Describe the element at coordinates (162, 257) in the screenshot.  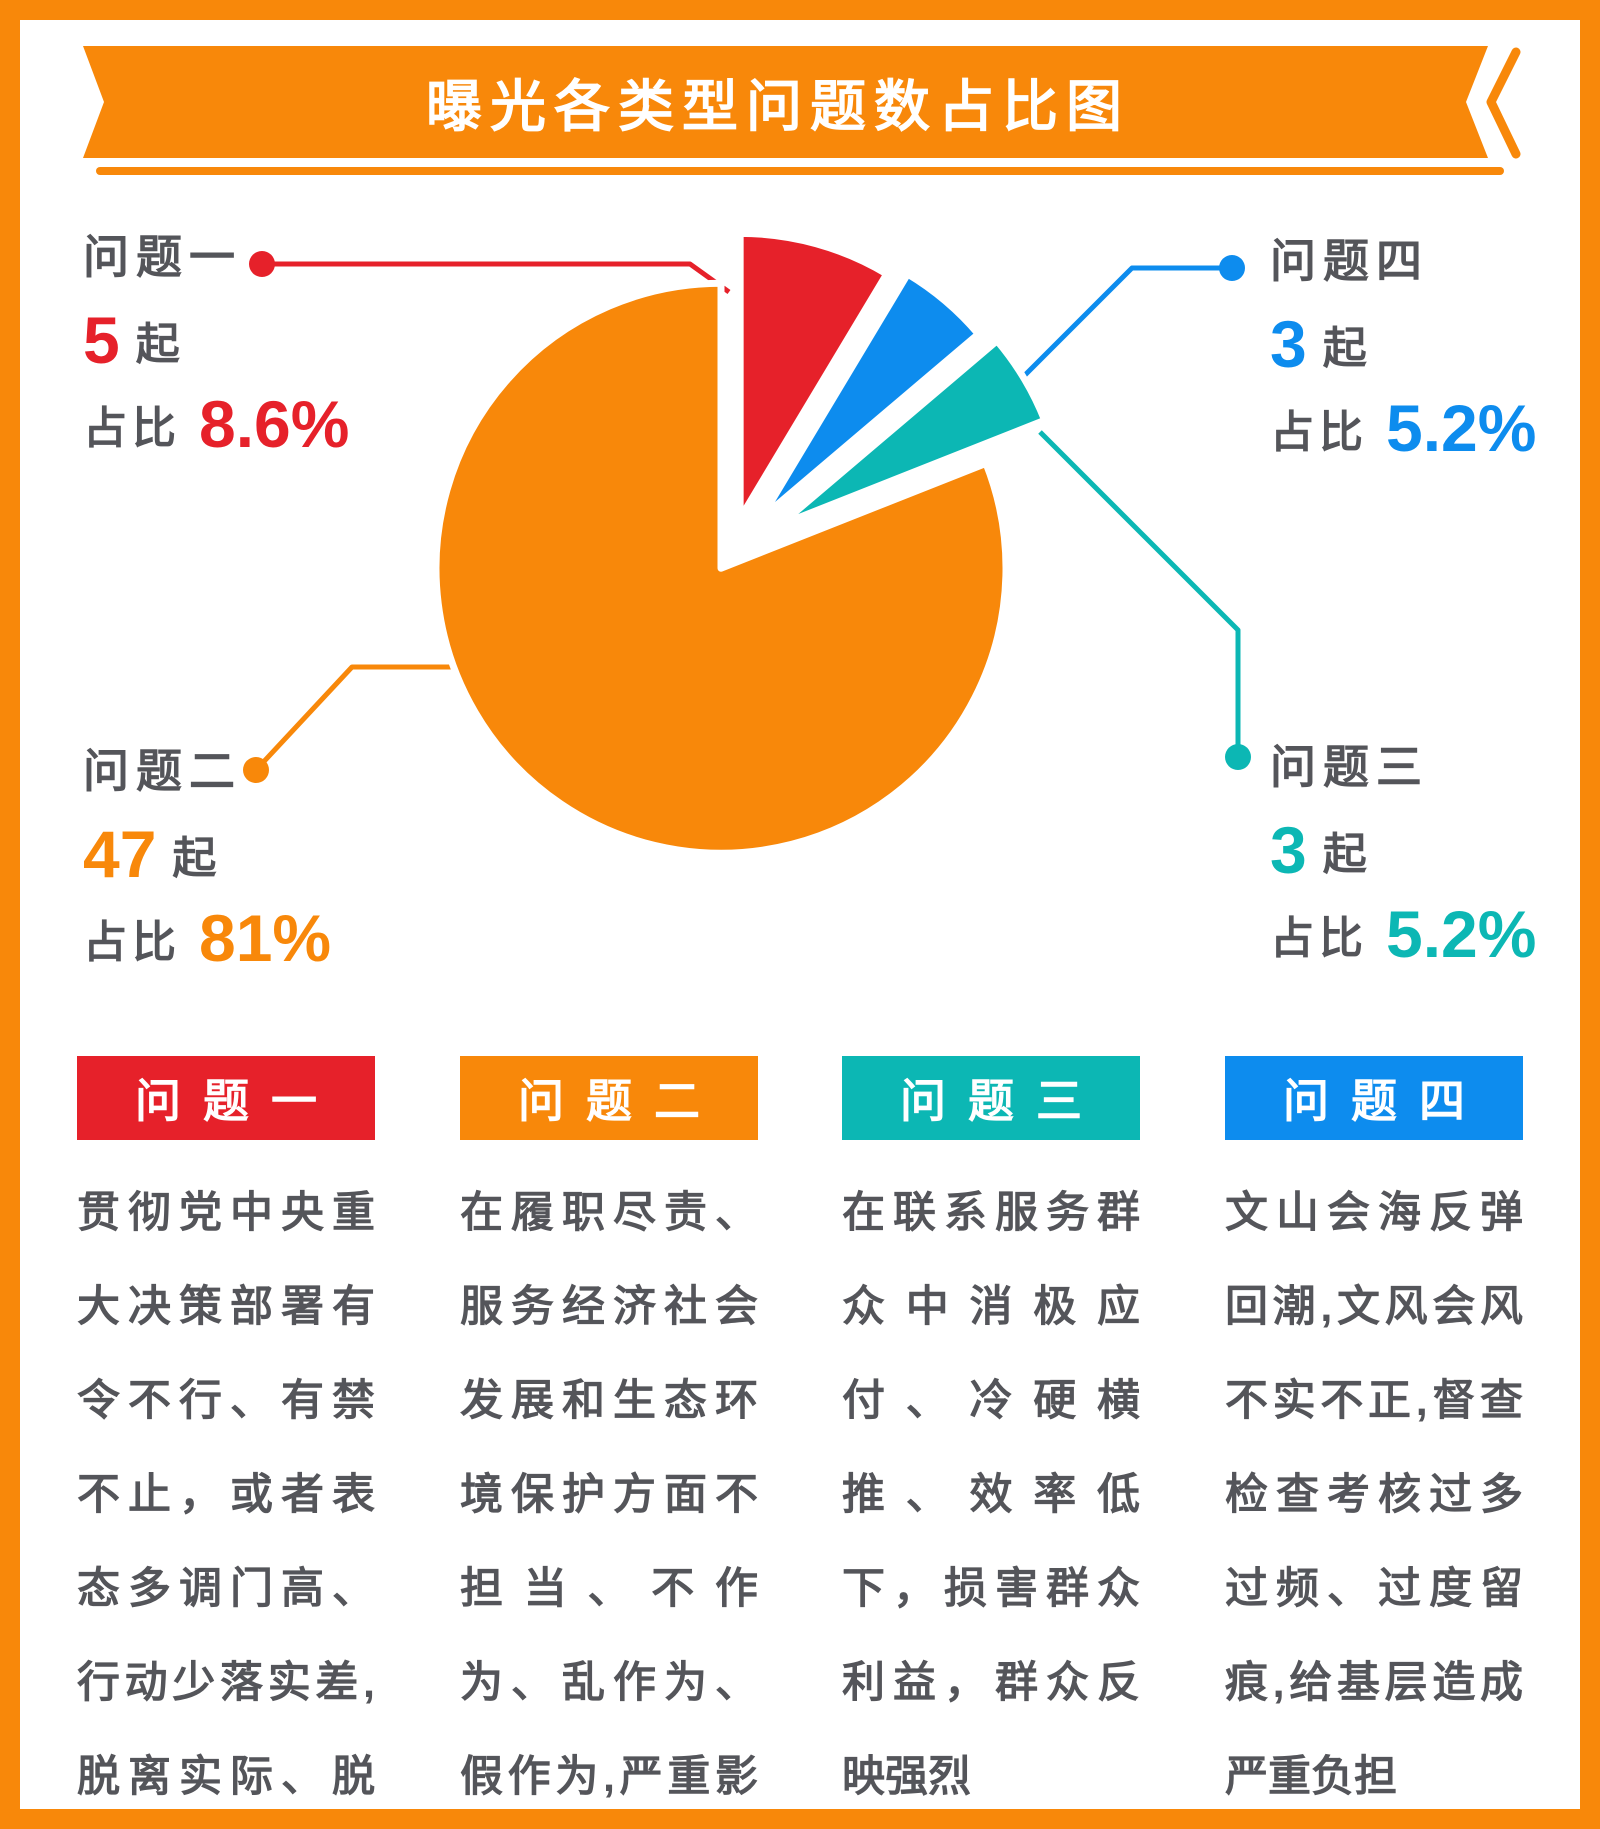
I see `callout-label: 问题一` at that location.